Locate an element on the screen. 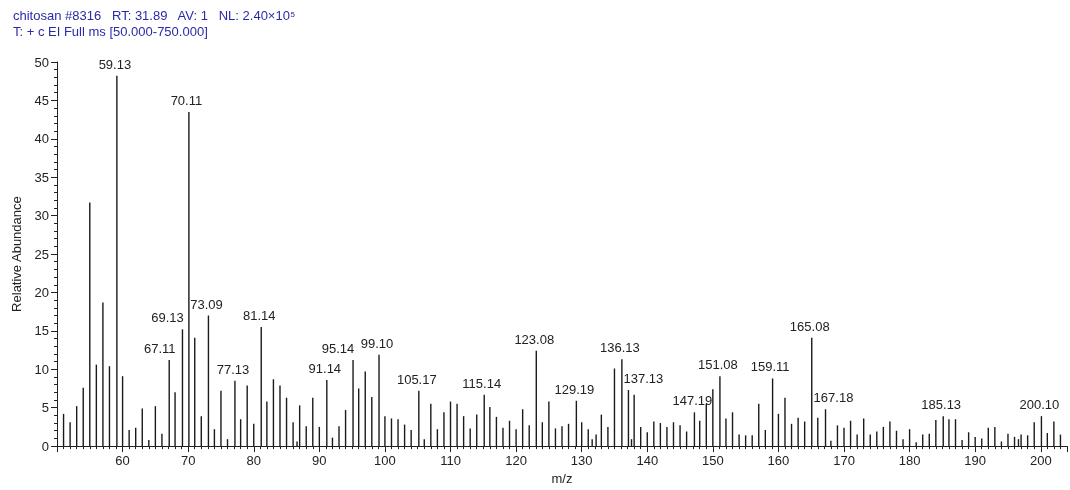 The height and width of the screenshot is (490, 1070). y-tick-label: 5 is located at coordinates (45, 408).